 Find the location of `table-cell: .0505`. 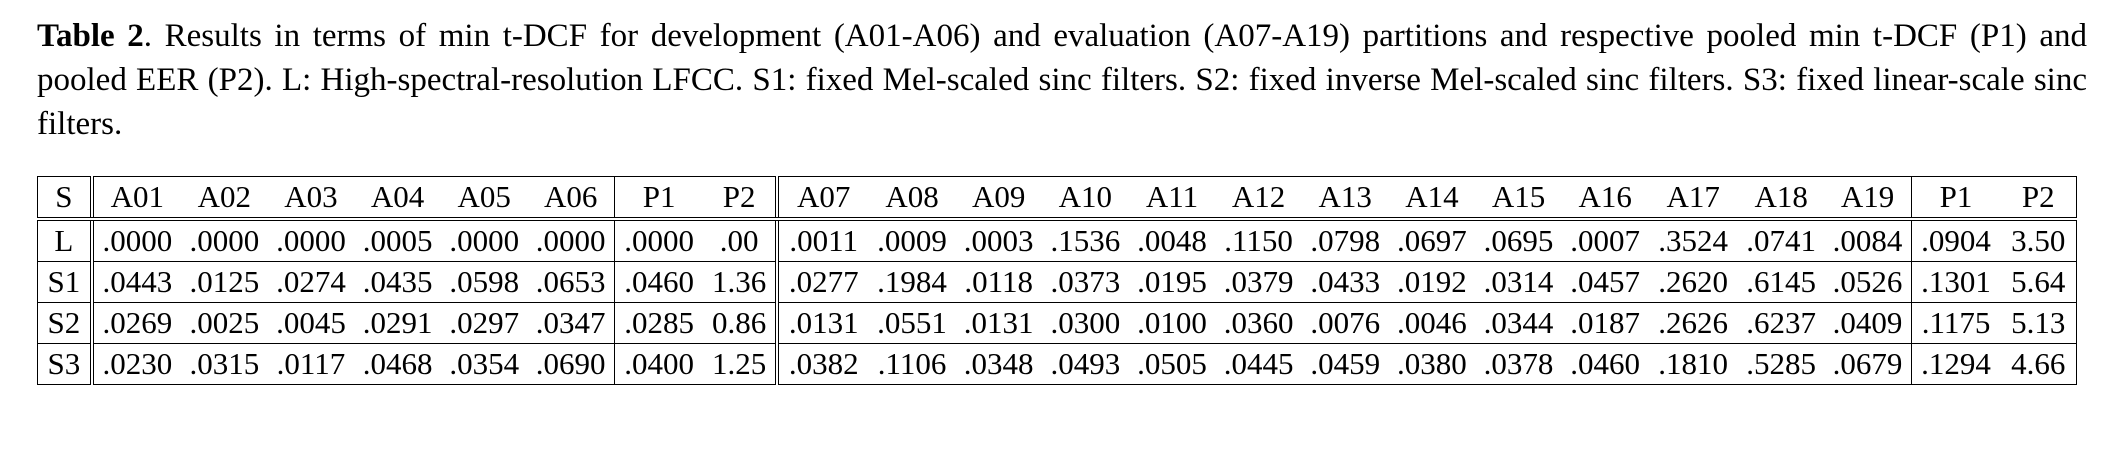

table-cell: .0505 is located at coordinates (1172, 364).